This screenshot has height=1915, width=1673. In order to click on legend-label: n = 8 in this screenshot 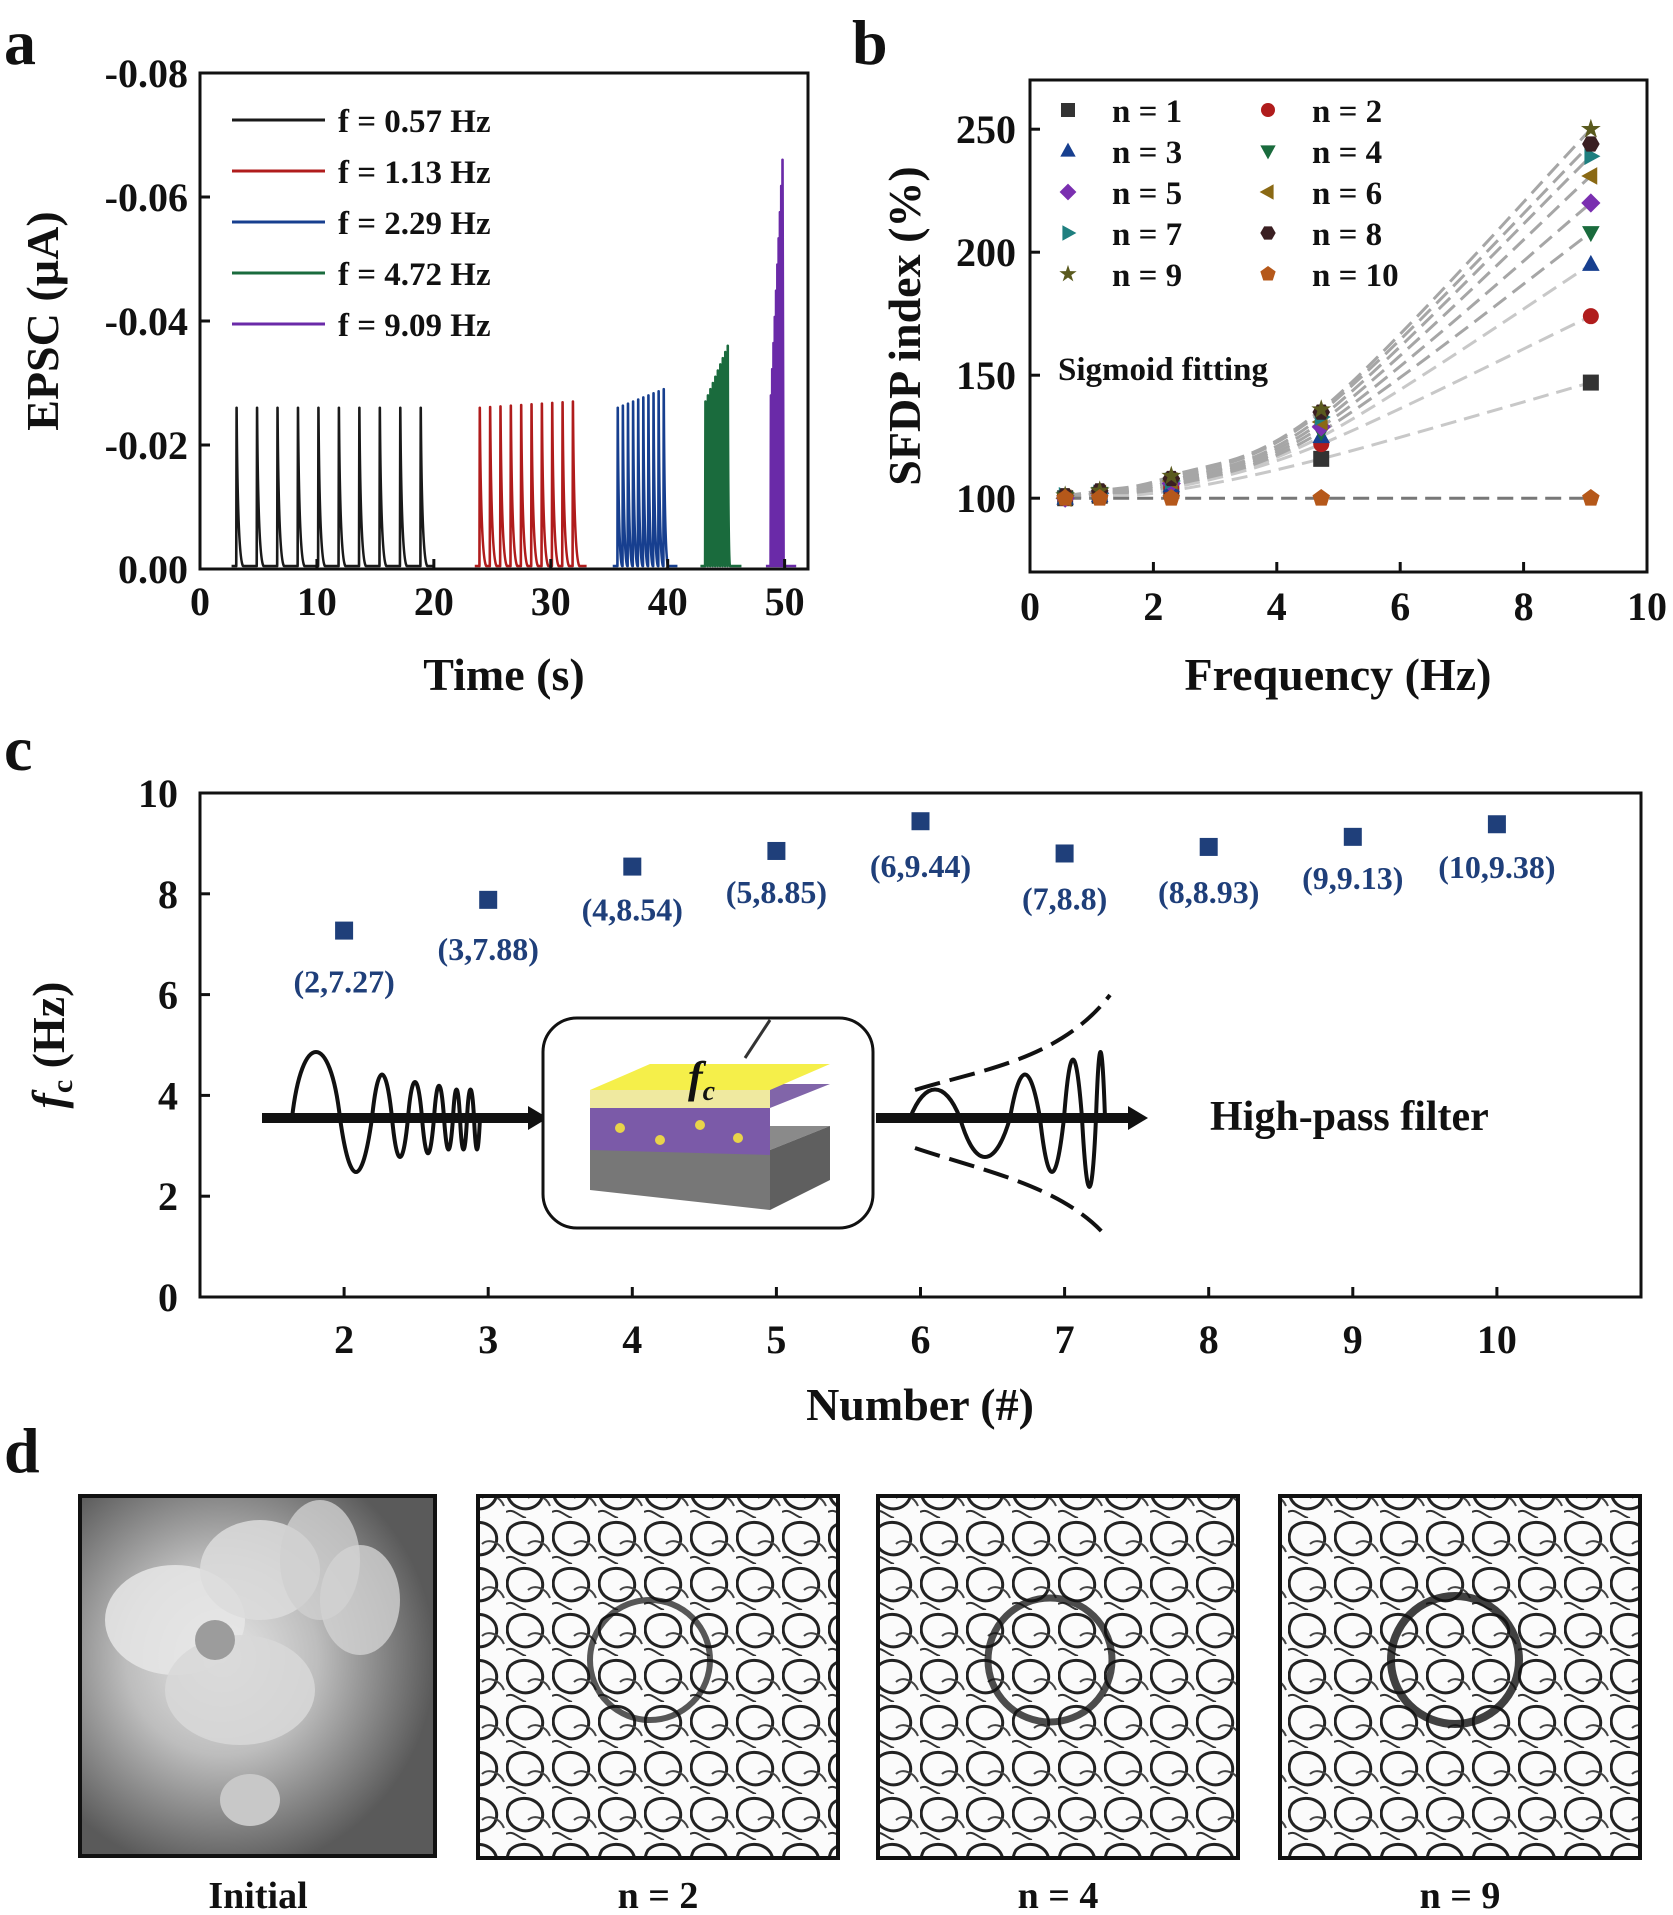, I will do `click(1347, 235)`.